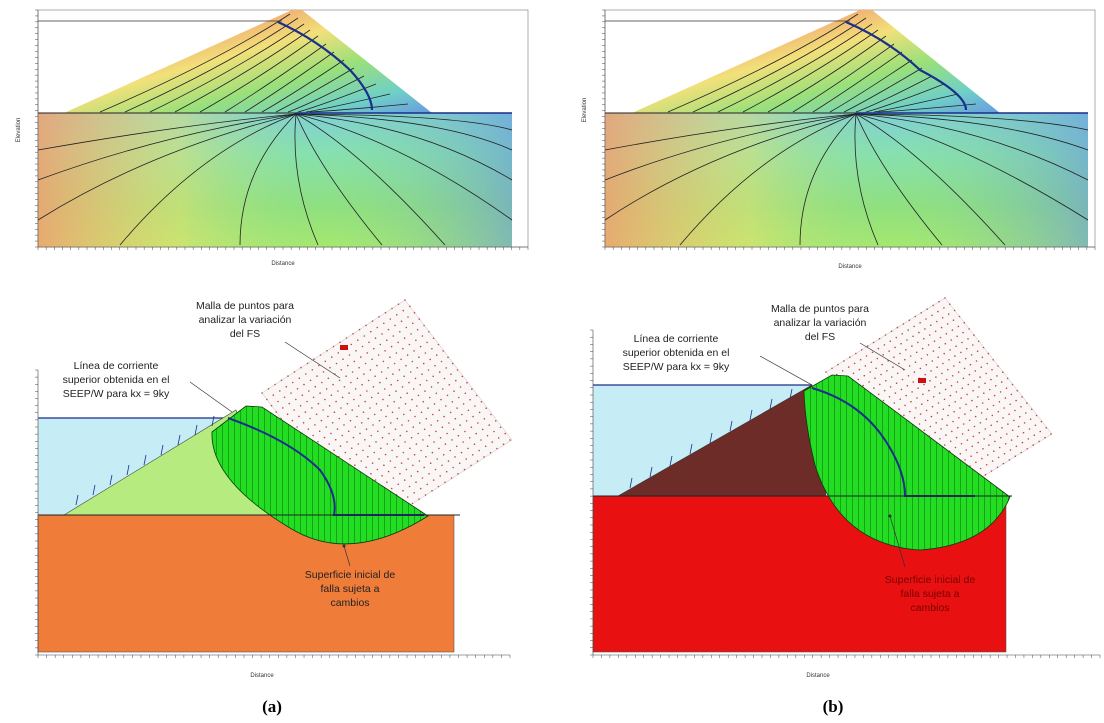 Image resolution: width=1104 pixels, height=723 pixels. What do you see at coordinates (922, 380) in the screenshot?
I see `critical-center-marker` at bounding box center [922, 380].